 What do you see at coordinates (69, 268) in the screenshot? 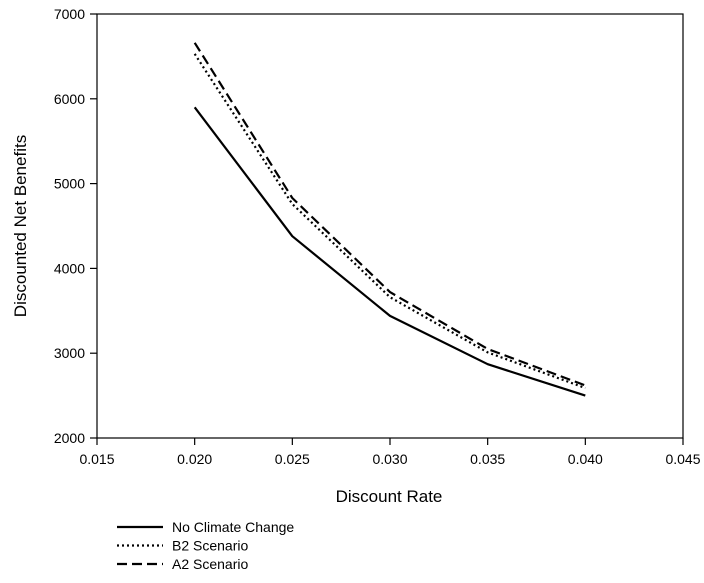
I see `y-tick-label: 4000` at bounding box center [69, 268].